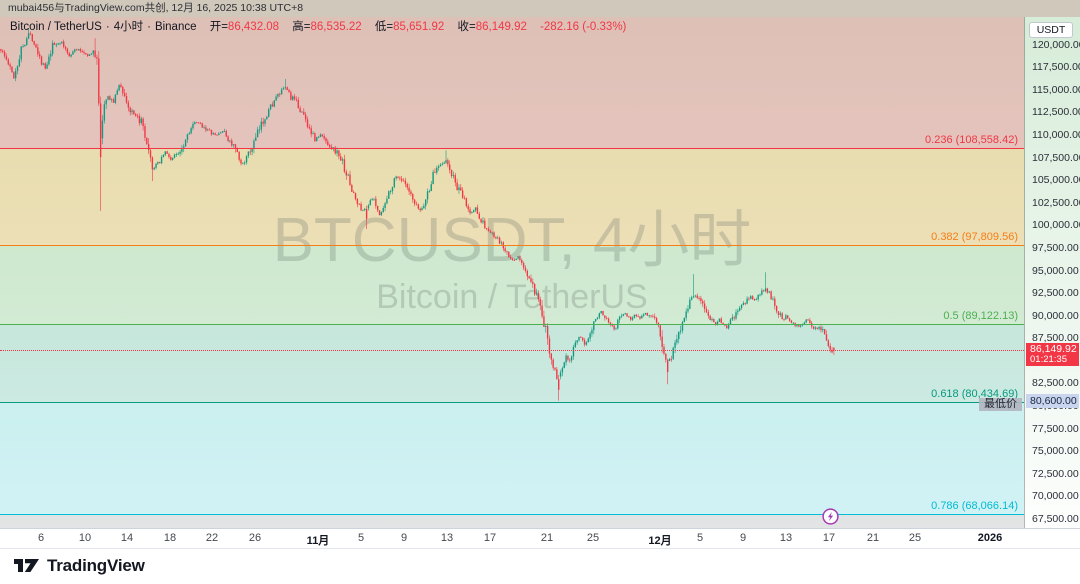  Describe the element at coordinates (255, 538) in the screenshot. I see `time-tick-26: 26` at that location.